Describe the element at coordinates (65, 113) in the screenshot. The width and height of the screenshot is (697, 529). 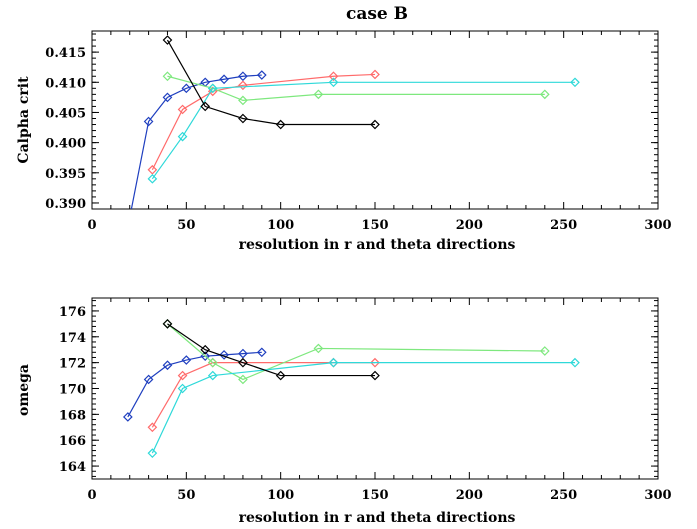
I see `y-tick-label: 0.405` at that location.